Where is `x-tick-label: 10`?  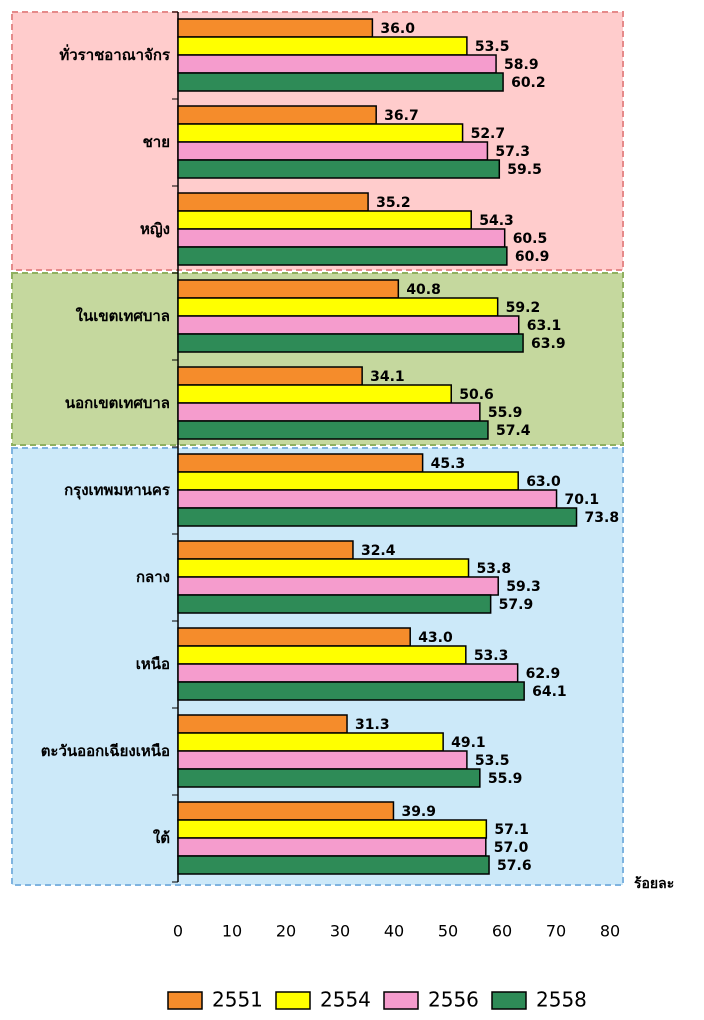 x-tick-label: 10 is located at coordinates (232, 931).